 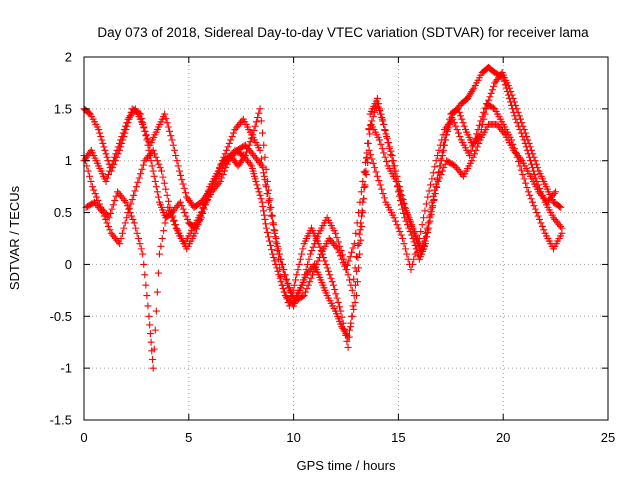 I want to click on x-tick-label: 0, so click(x=83, y=437).